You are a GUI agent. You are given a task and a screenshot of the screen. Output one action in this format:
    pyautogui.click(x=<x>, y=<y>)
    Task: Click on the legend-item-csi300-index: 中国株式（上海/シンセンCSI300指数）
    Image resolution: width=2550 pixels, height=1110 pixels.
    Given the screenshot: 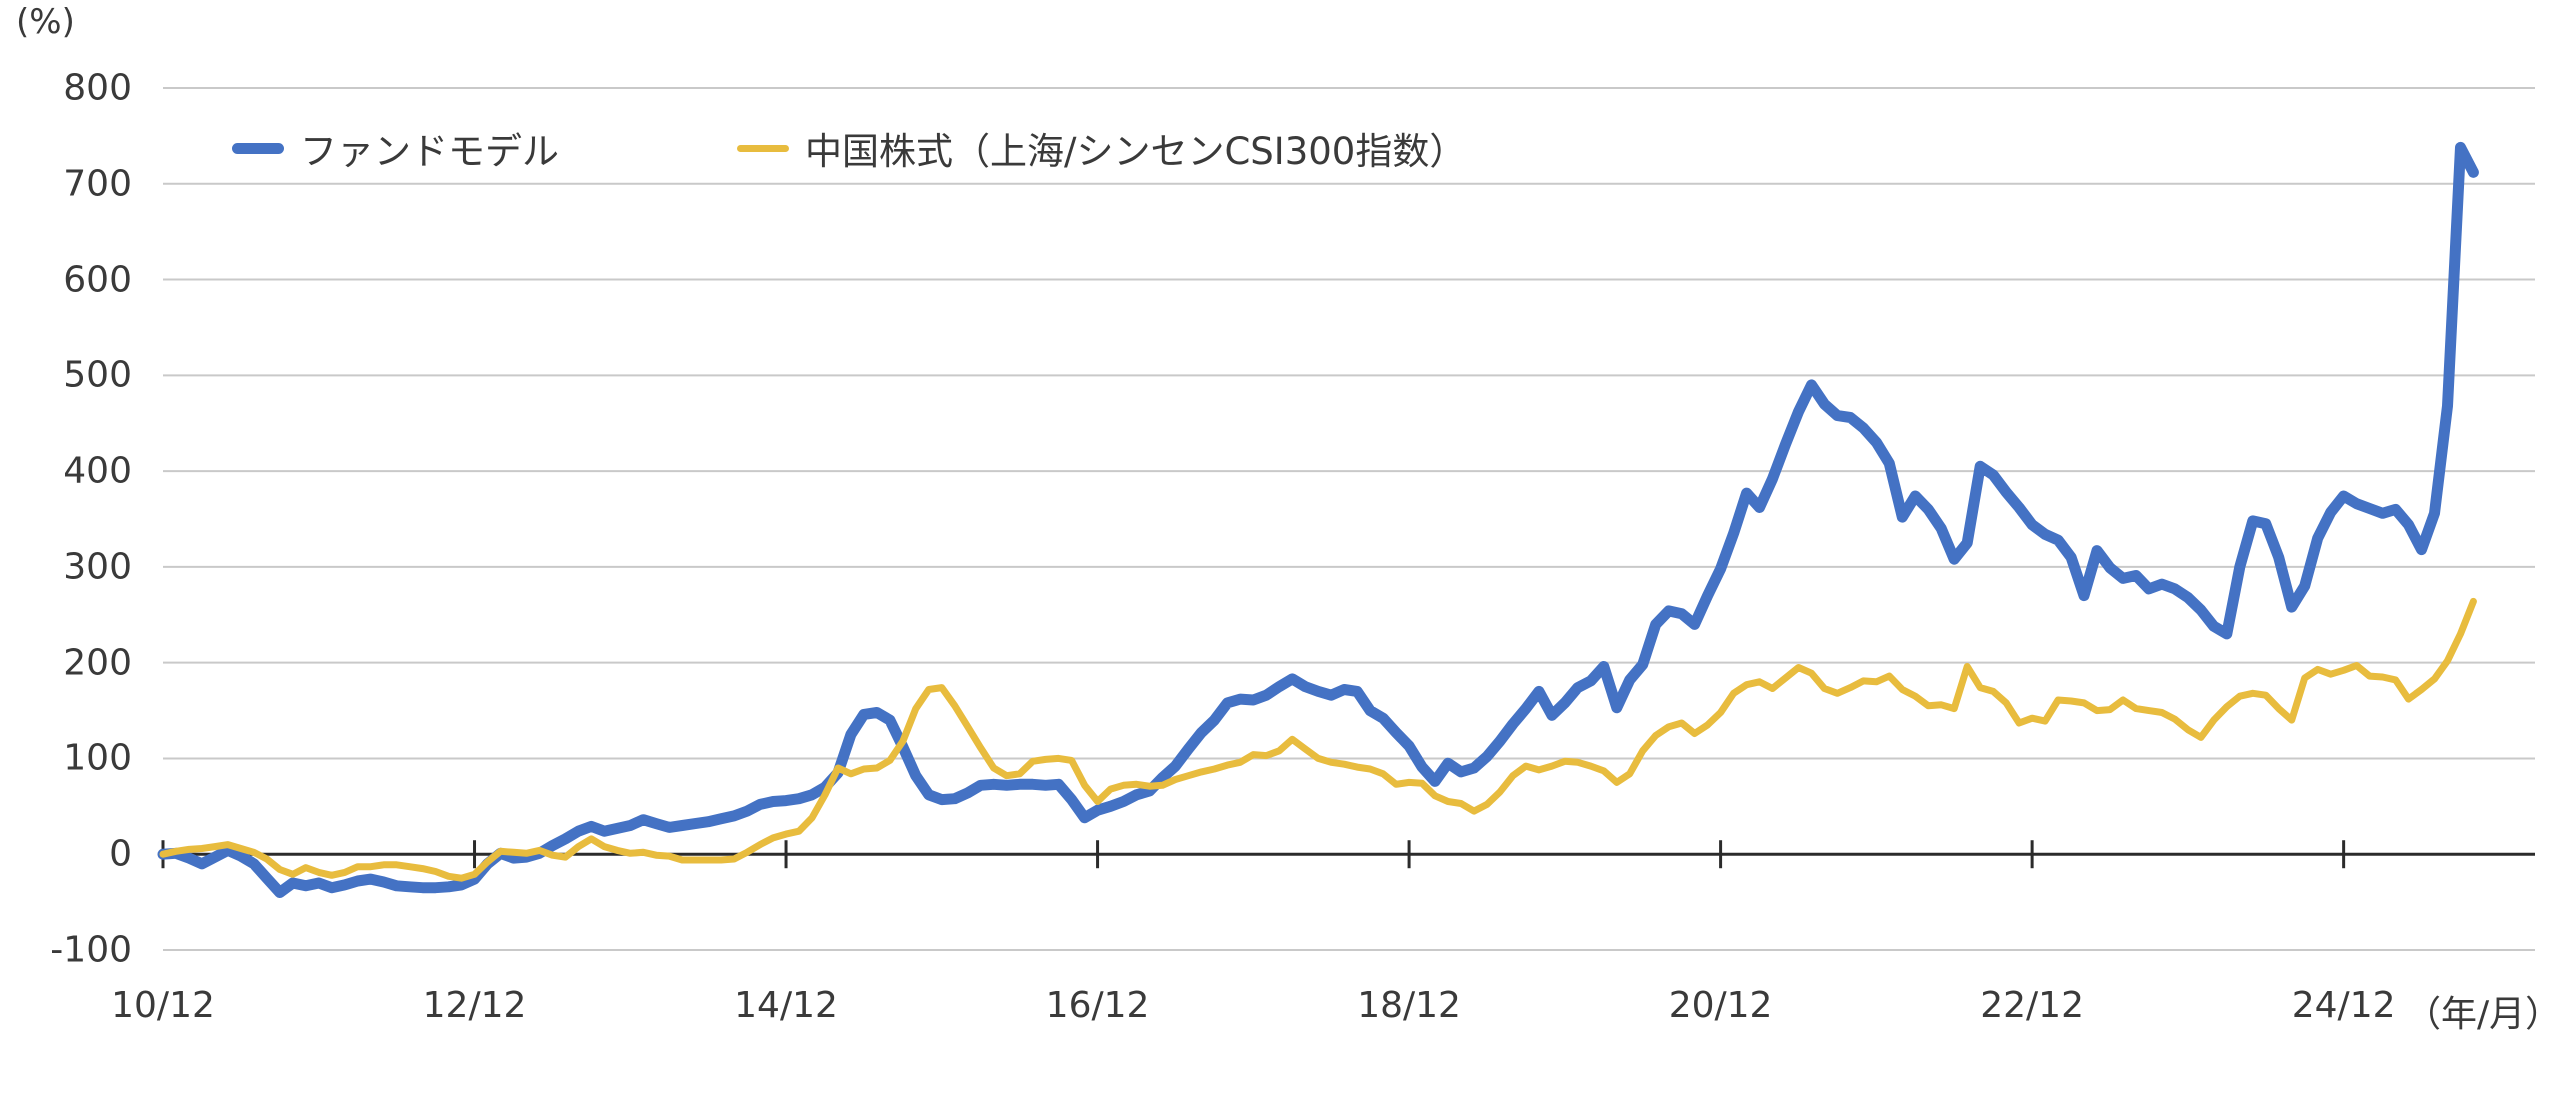 What is the action you would take?
    pyautogui.click(x=1101, y=148)
    